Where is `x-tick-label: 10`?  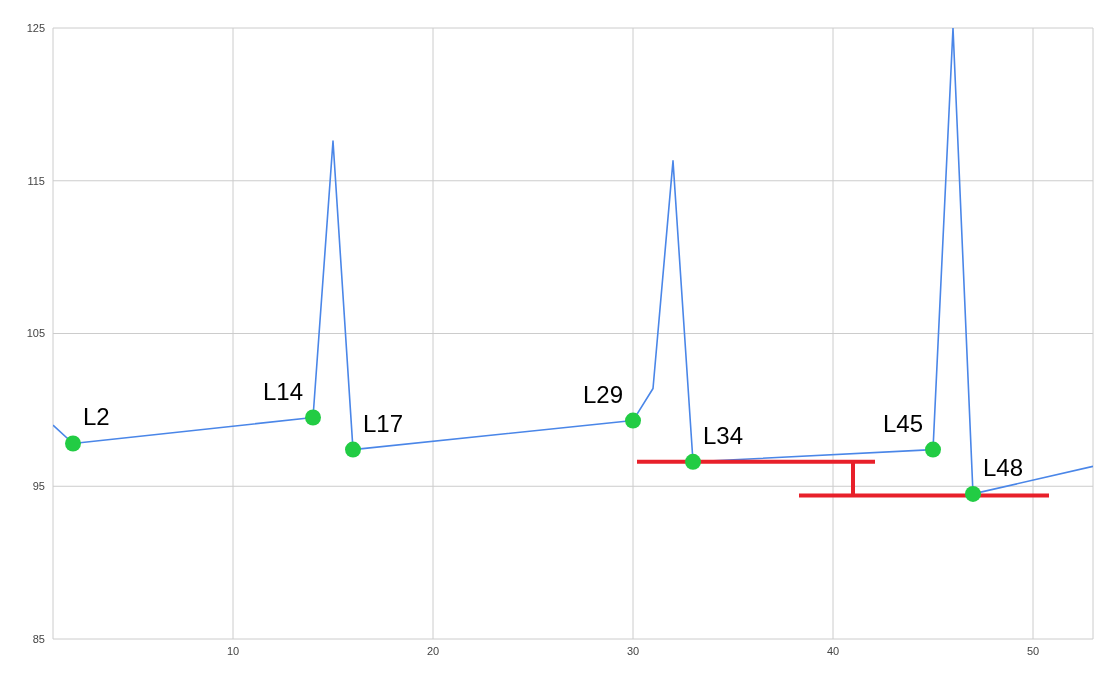
x-tick-label: 10 is located at coordinates (233, 650).